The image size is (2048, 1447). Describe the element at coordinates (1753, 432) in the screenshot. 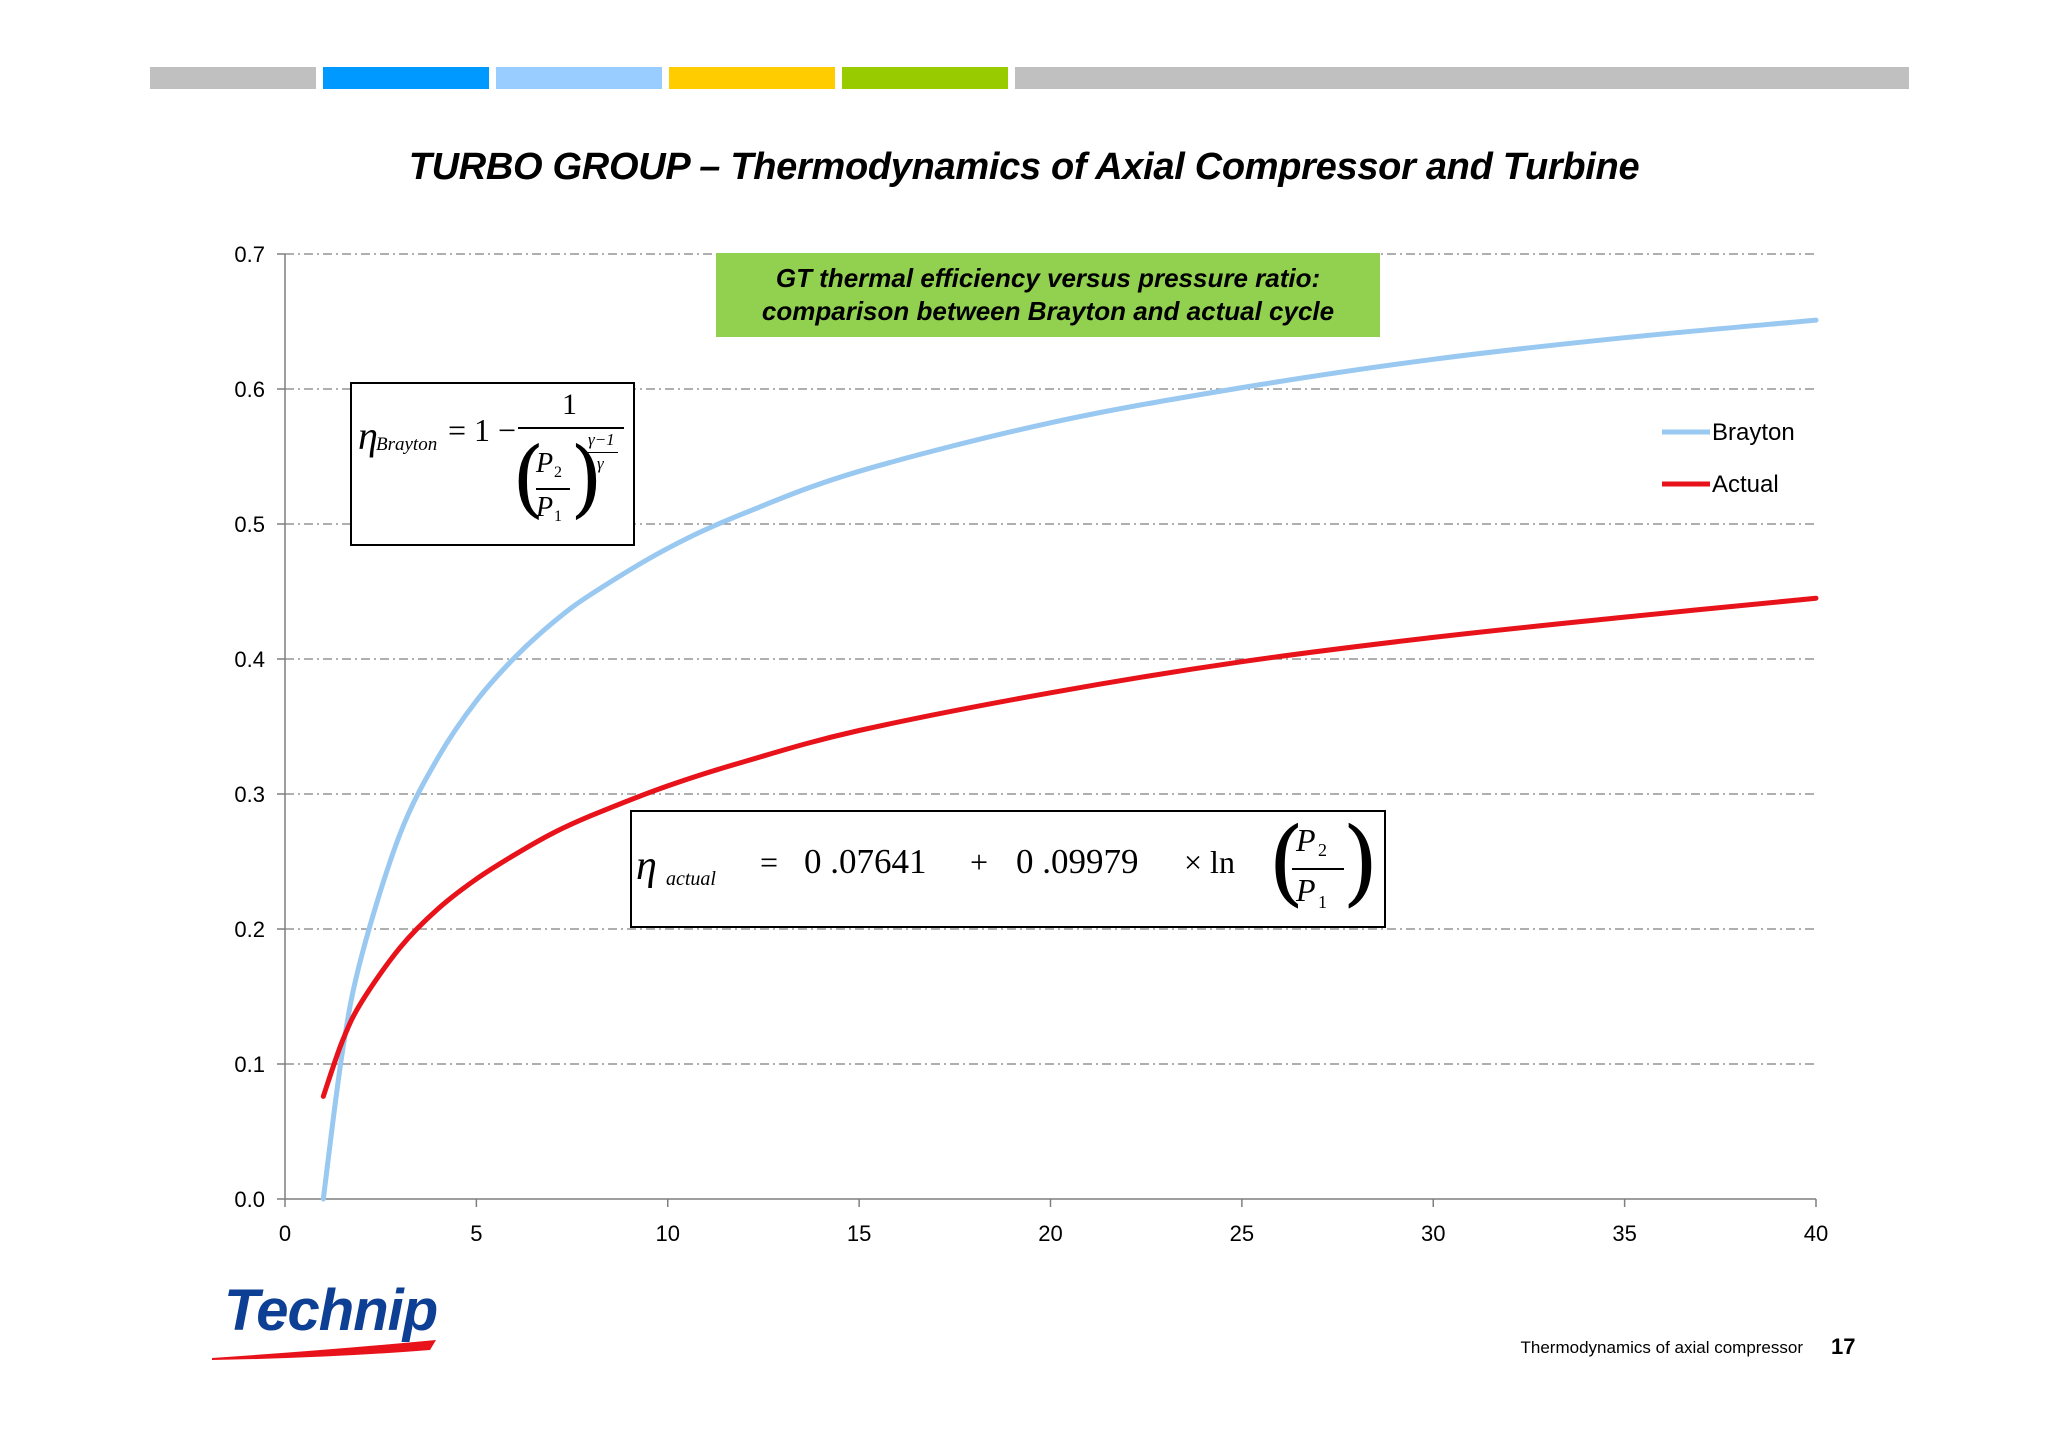

I see `legend-brayton-label: Brayton` at that location.